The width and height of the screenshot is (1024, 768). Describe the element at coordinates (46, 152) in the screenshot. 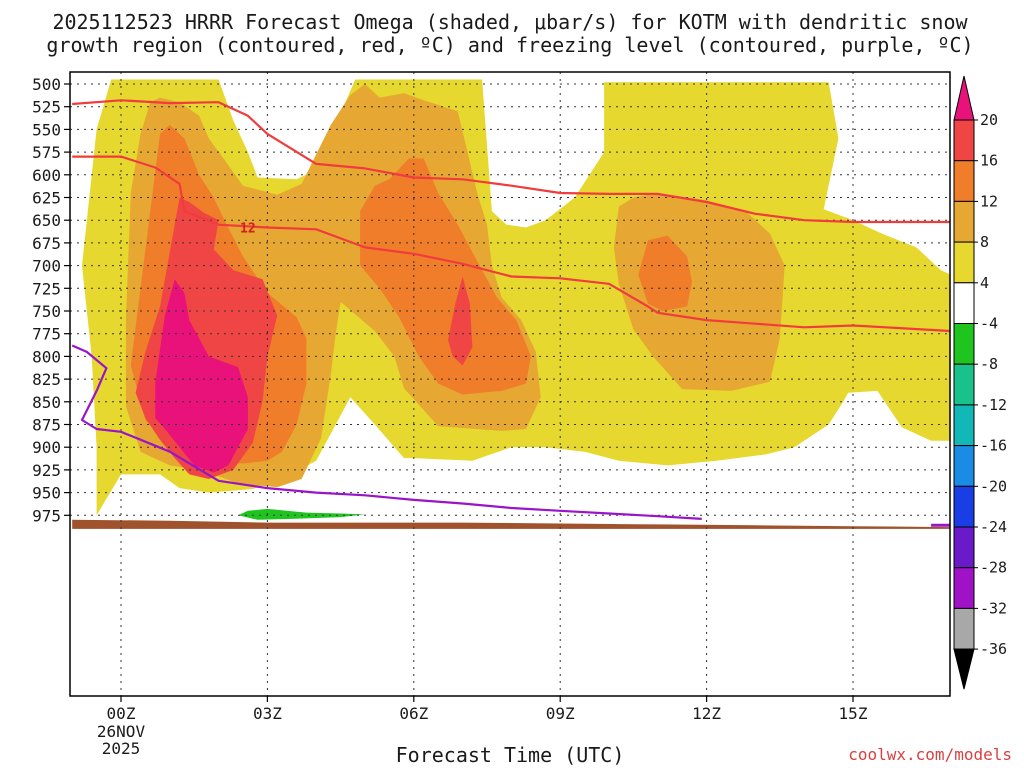

I see `y-tick-label-575: 575` at that location.